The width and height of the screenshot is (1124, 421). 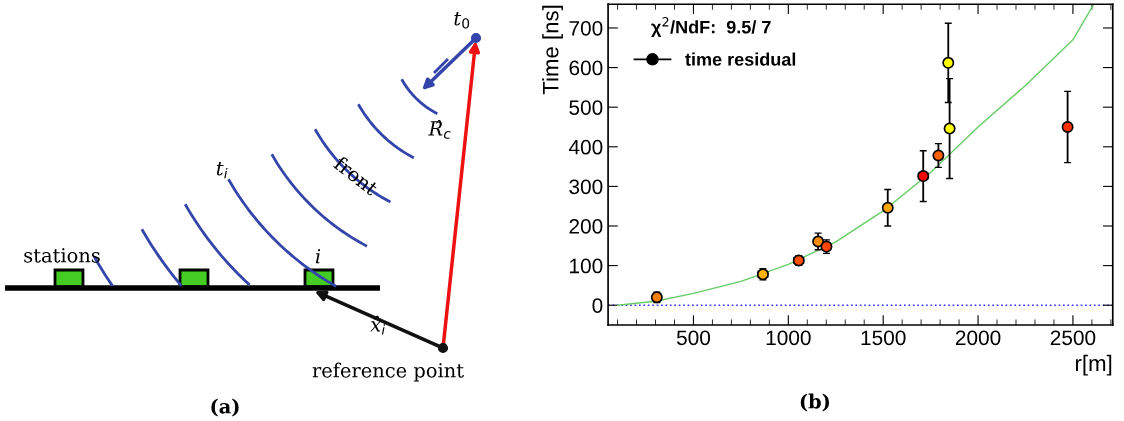 What do you see at coordinates (815, 402) in the screenshot?
I see `text: (b)` at bounding box center [815, 402].